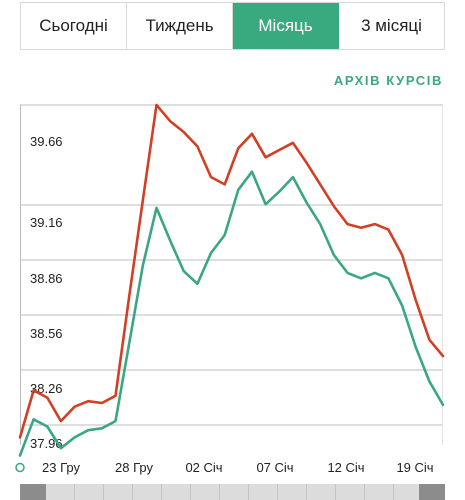  Describe the element at coordinates (414, 467) in the screenshot. I see `x-tick-label: 19 Січ` at that location.